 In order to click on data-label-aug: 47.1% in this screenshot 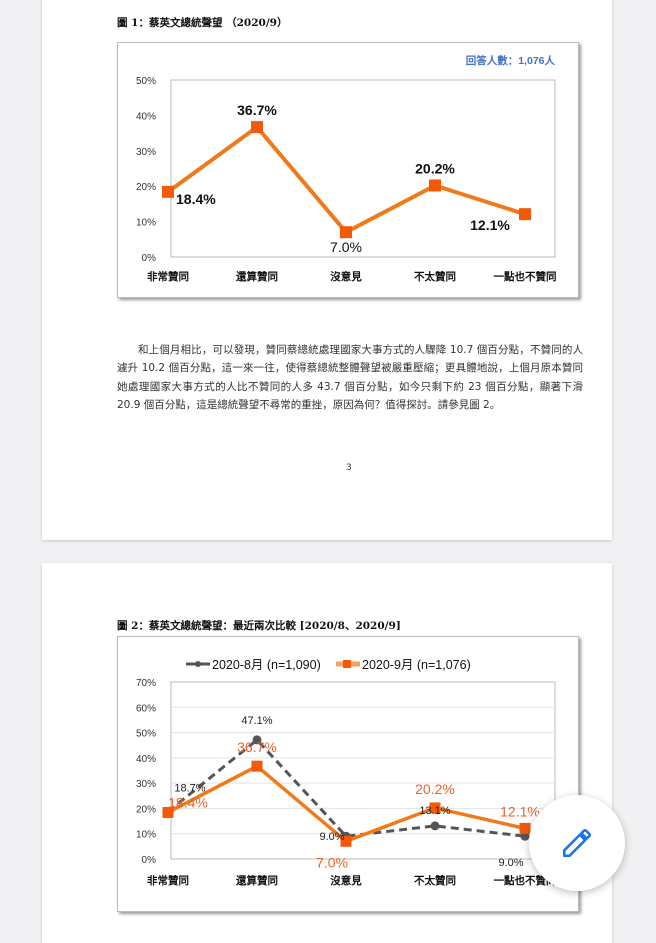, I will do `click(256, 721)`.